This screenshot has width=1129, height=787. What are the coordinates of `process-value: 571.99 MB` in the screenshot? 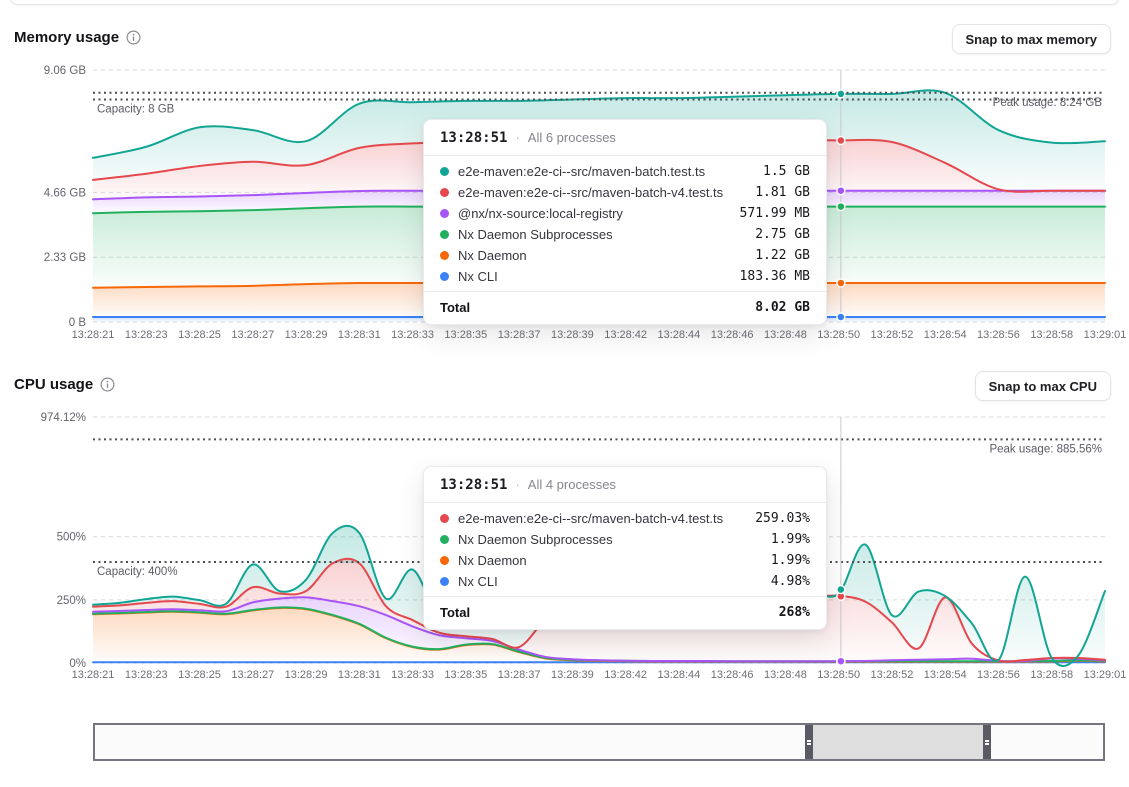 It's located at (774, 213).